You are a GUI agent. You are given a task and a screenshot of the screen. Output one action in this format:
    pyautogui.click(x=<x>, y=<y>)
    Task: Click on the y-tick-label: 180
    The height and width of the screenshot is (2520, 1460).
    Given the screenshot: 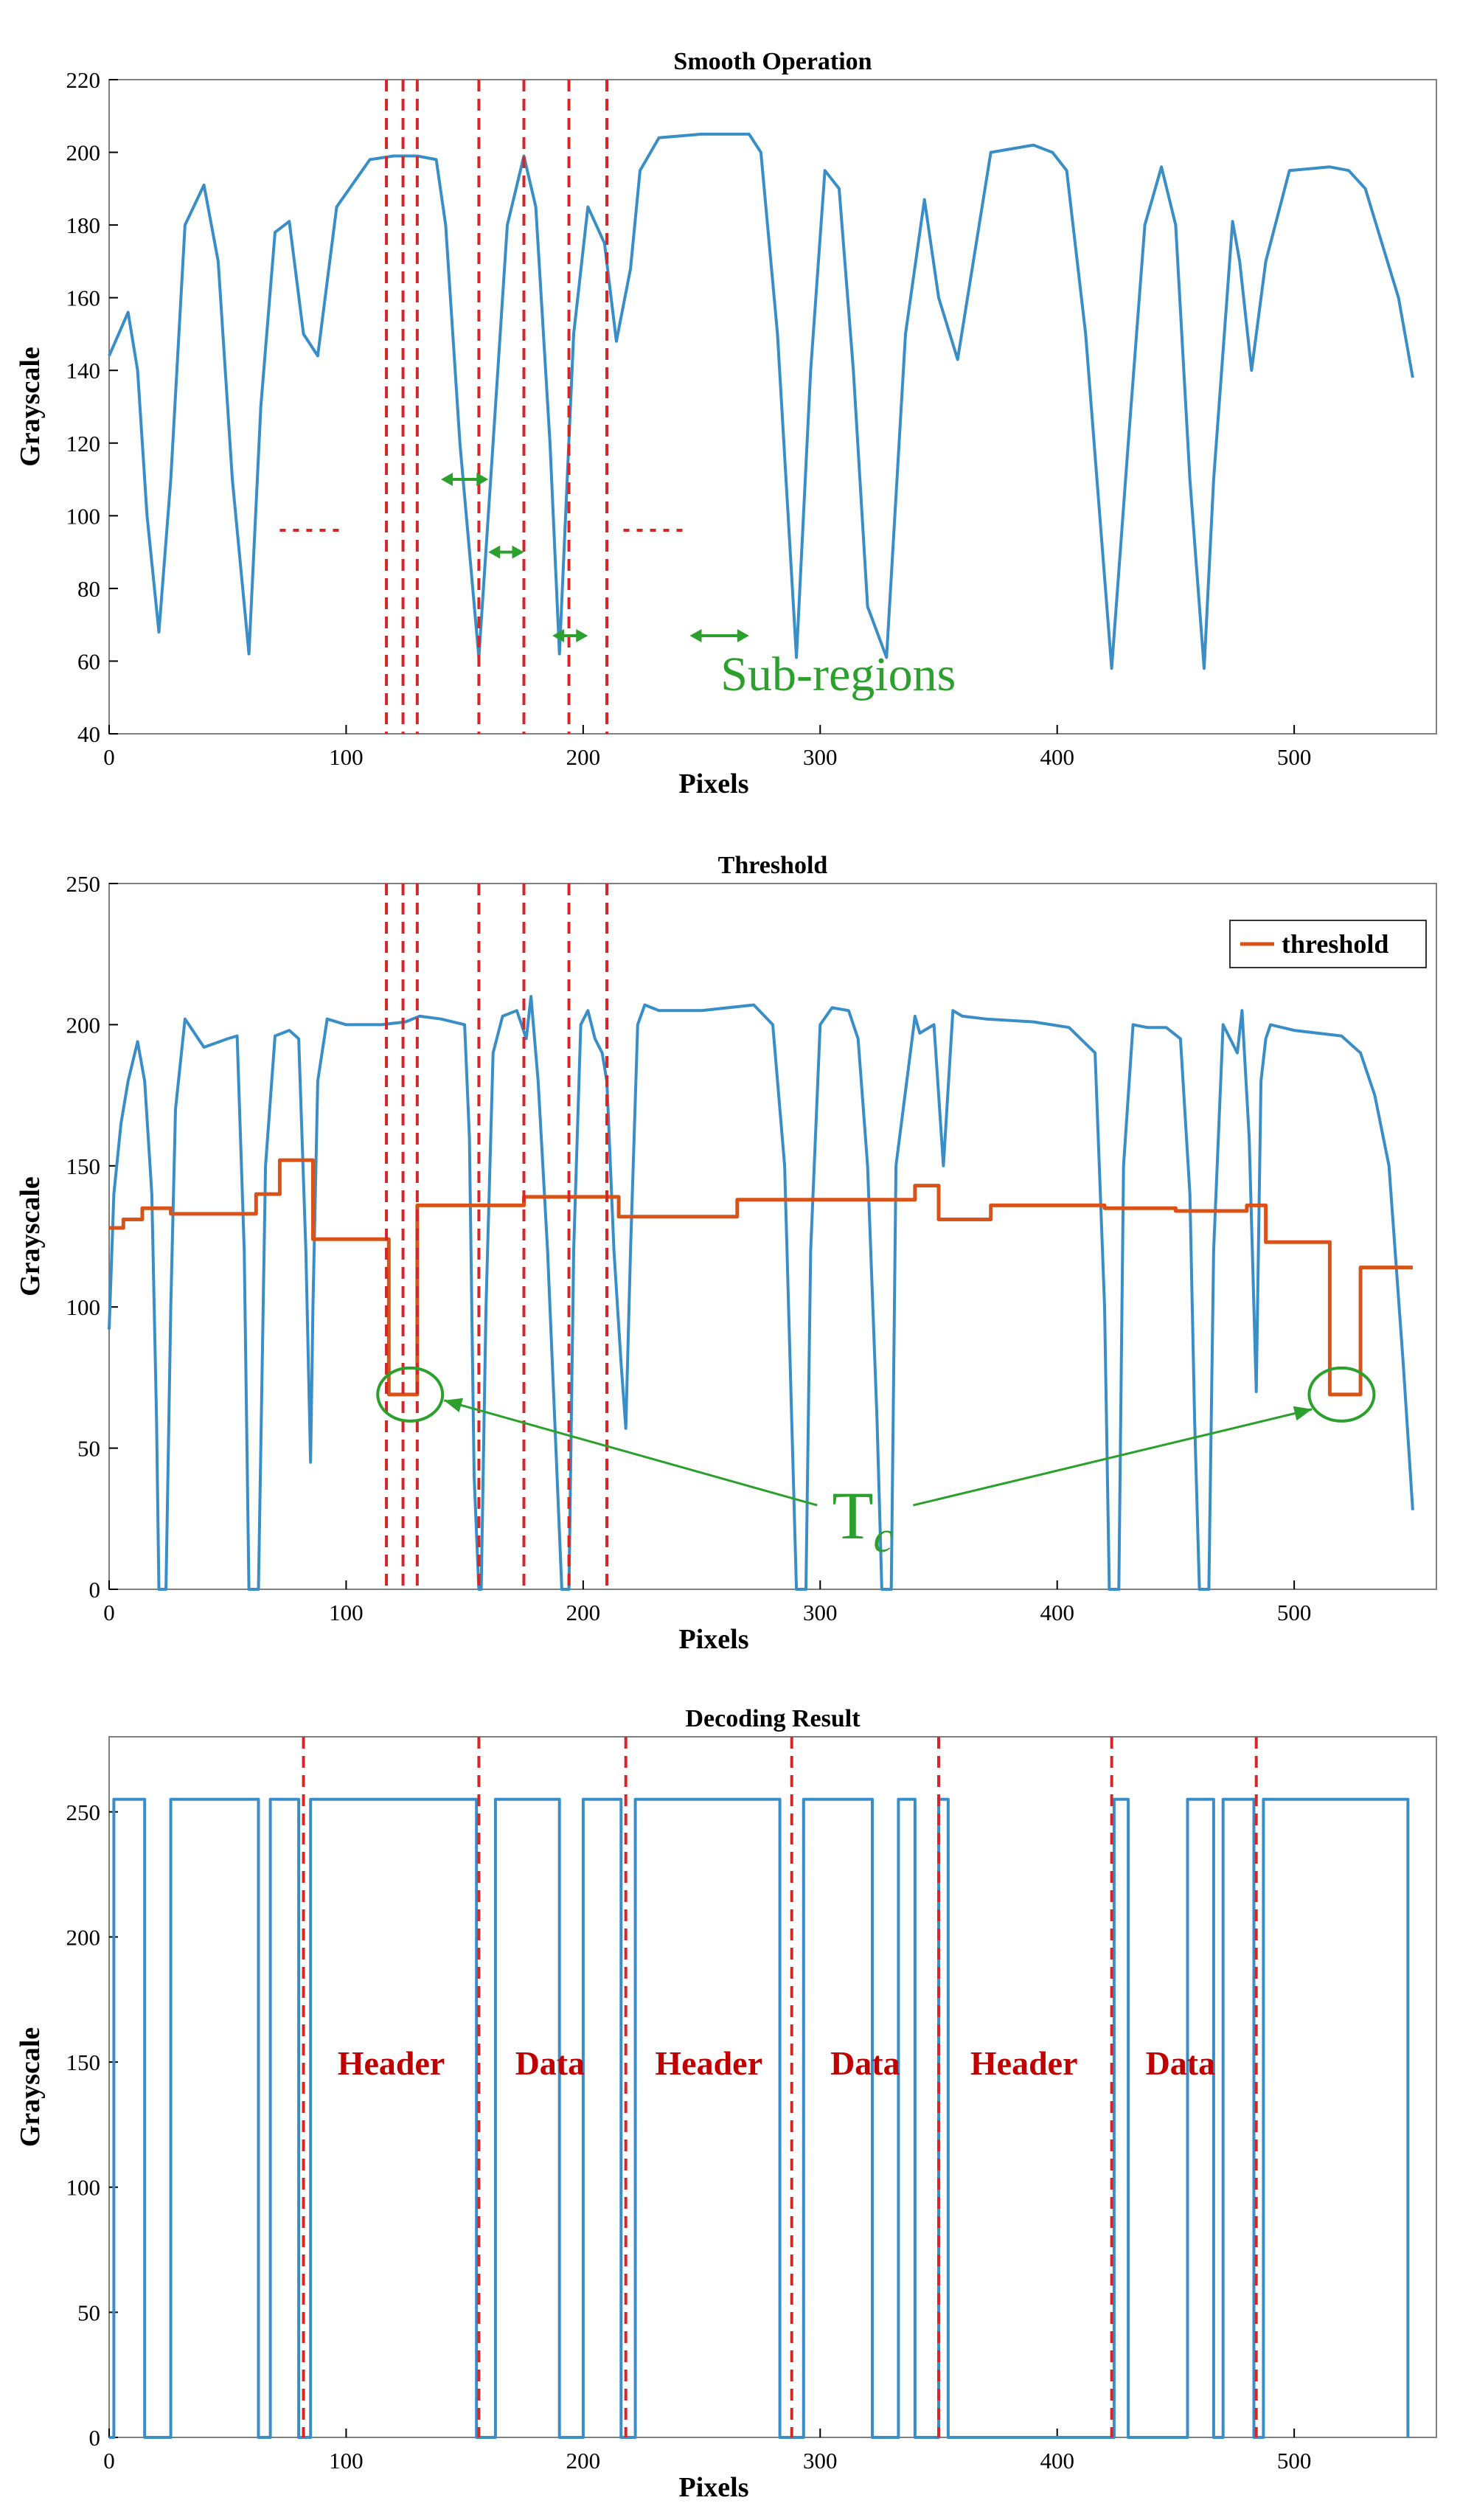 What is the action you would take?
    pyautogui.click(x=83, y=225)
    